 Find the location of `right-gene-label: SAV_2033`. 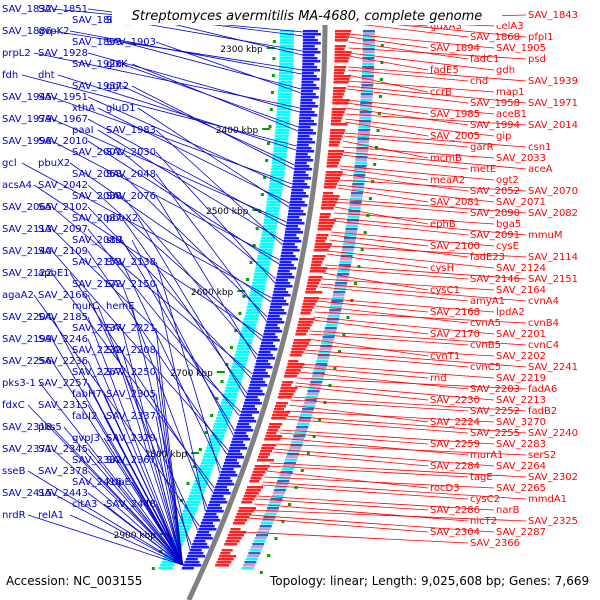

right-gene-label: SAV_2033 is located at coordinates (521, 158).